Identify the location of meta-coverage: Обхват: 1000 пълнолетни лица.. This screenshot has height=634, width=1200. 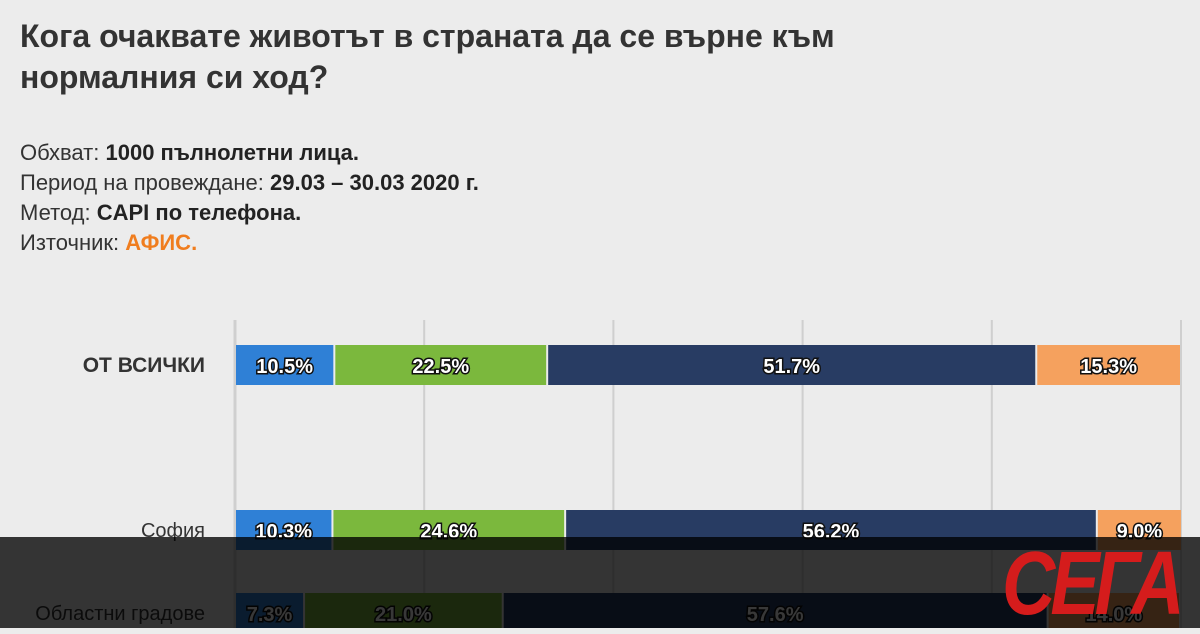
(249, 153).